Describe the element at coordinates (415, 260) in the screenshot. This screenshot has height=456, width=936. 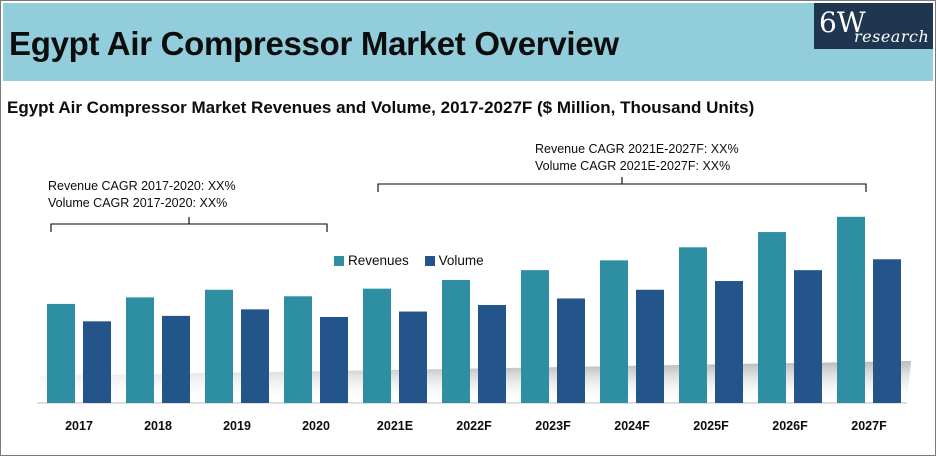
I see `chart-legend: Revenues Volume` at that location.